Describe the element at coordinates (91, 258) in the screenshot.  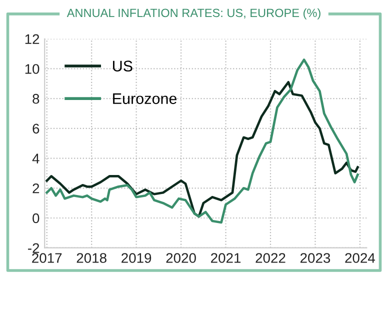
I see `x-tick-label: 2018` at that location.